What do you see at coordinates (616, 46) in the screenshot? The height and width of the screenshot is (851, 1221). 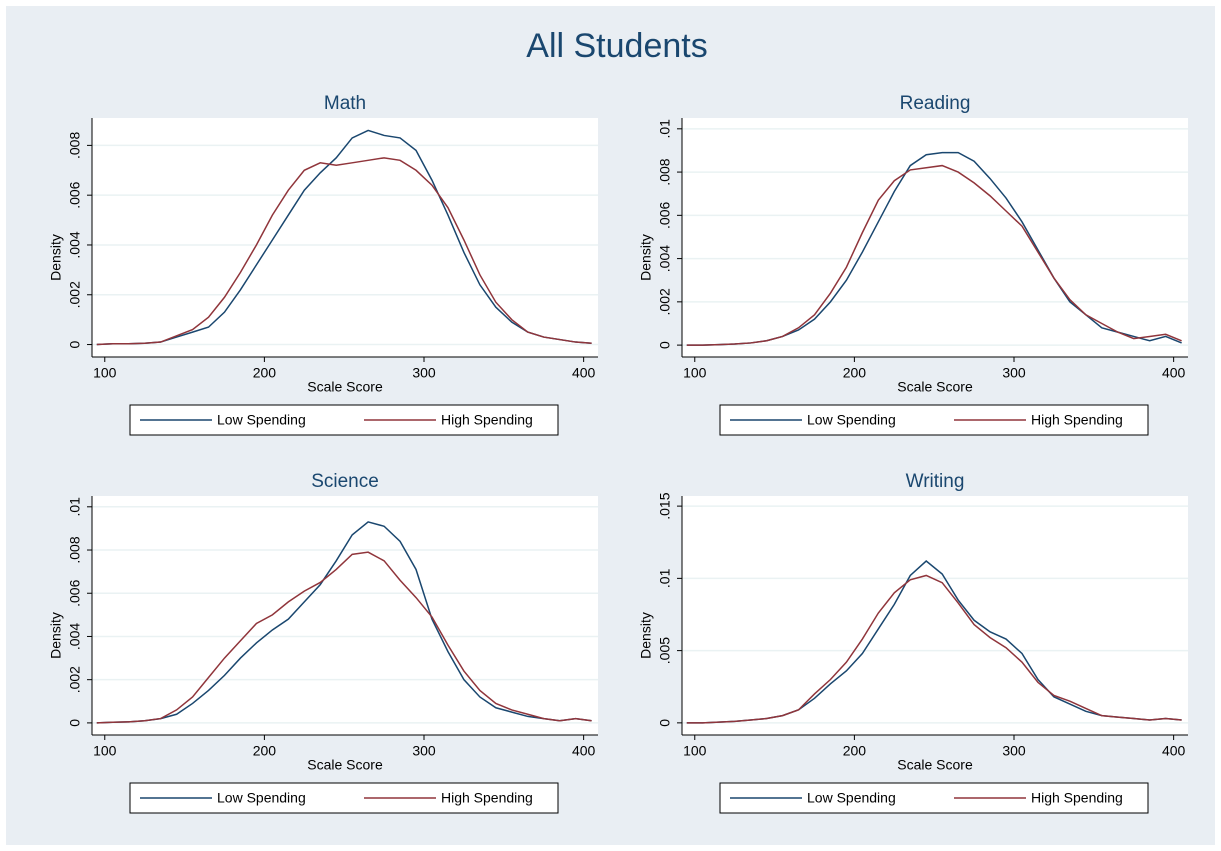 I see `figure-title: All Students` at bounding box center [616, 46].